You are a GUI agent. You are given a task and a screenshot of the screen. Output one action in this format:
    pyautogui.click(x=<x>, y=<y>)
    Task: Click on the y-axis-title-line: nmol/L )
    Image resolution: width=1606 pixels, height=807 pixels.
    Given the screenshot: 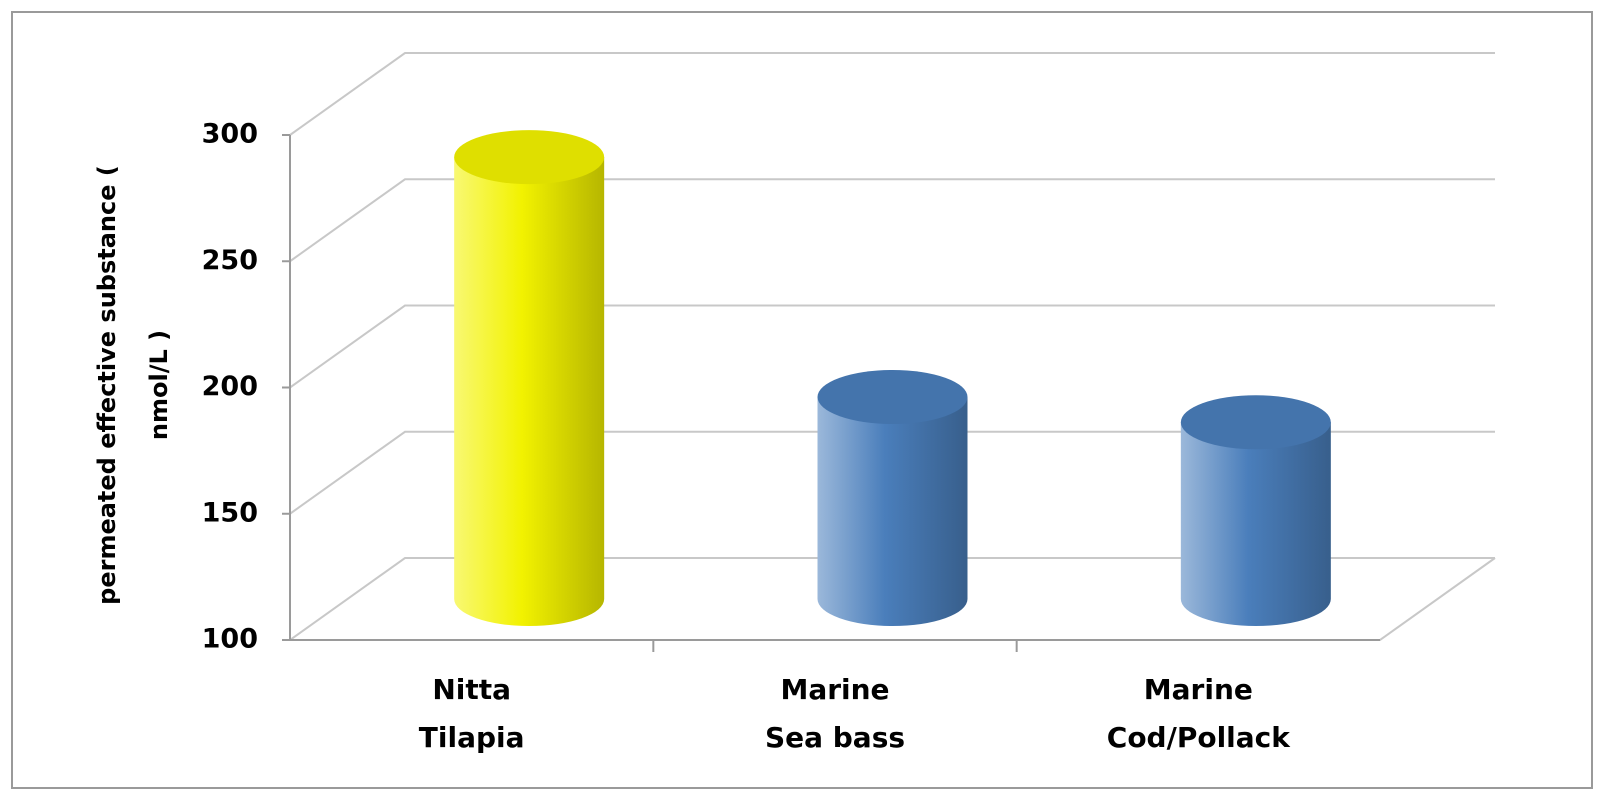 What is the action you would take?
    pyautogui.click(x=159, y=385)
    